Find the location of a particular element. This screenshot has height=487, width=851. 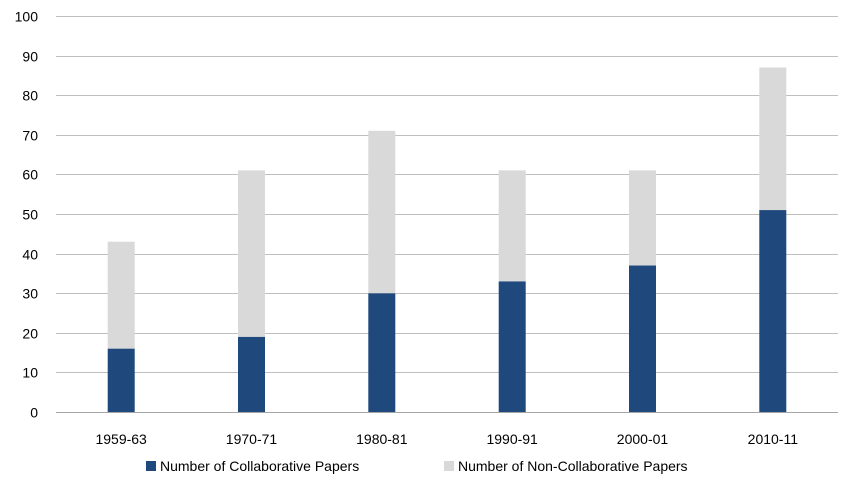

y-tick-label: 10 is located at coordinates (30, 373).